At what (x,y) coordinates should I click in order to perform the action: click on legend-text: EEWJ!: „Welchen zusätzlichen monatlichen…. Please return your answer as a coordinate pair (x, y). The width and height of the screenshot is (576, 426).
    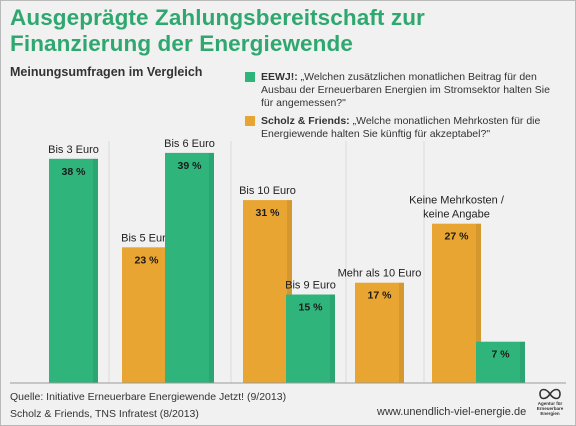
    Looking at the image, I should click on (411, 90).